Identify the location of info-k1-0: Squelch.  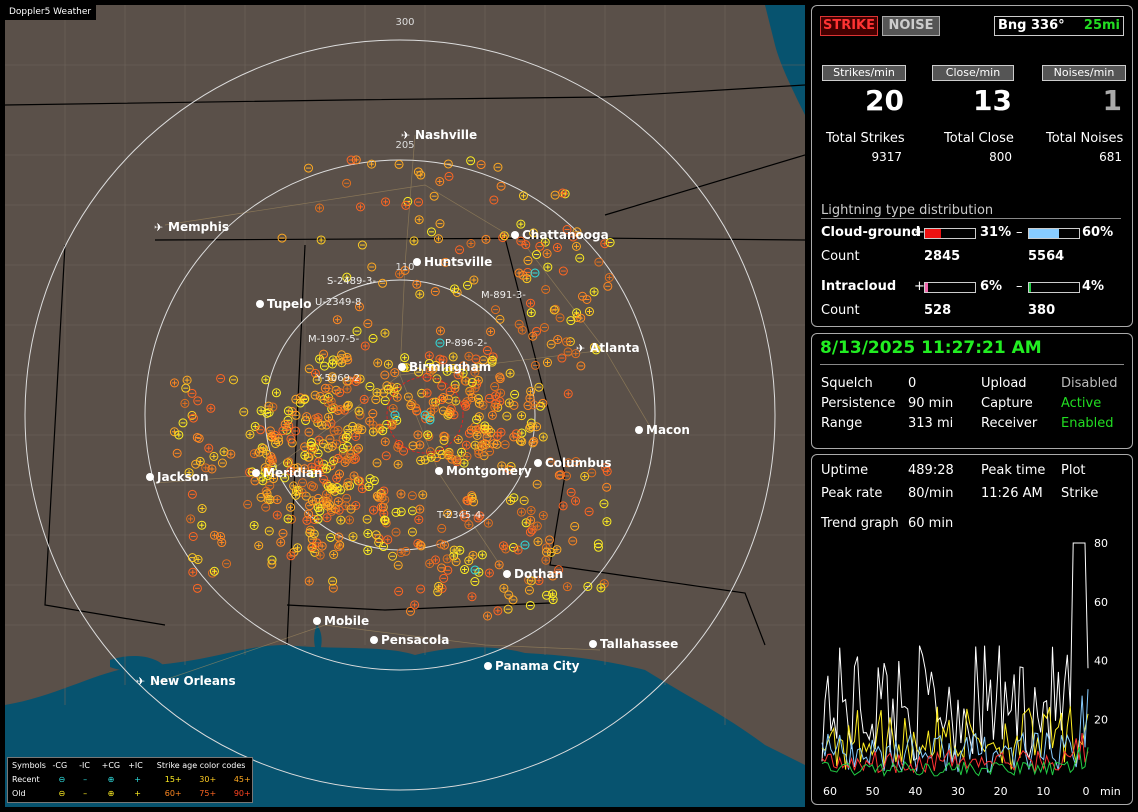
(847, 383).